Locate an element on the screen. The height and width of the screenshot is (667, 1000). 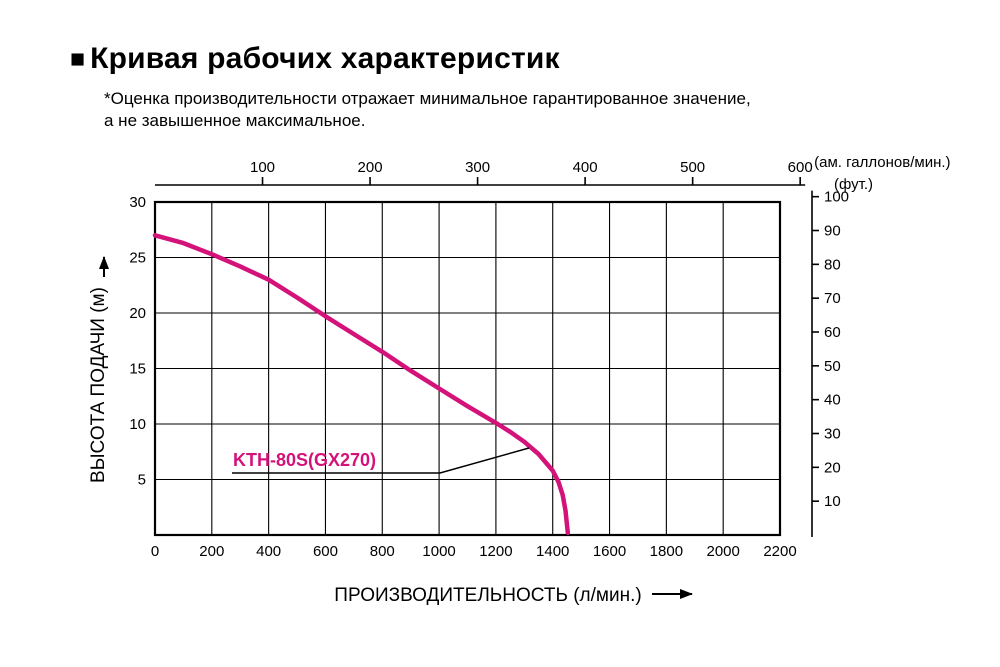
feet-tick-label: 100 is located at coordinates (836, 197).